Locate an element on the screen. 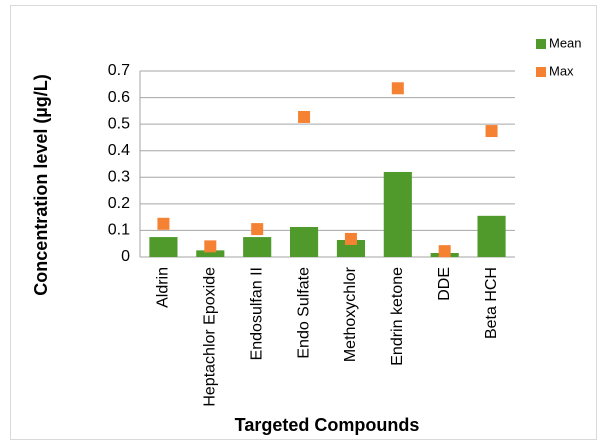  x-tick-label: Endo Sulfate is located at coordinates (303, 313).